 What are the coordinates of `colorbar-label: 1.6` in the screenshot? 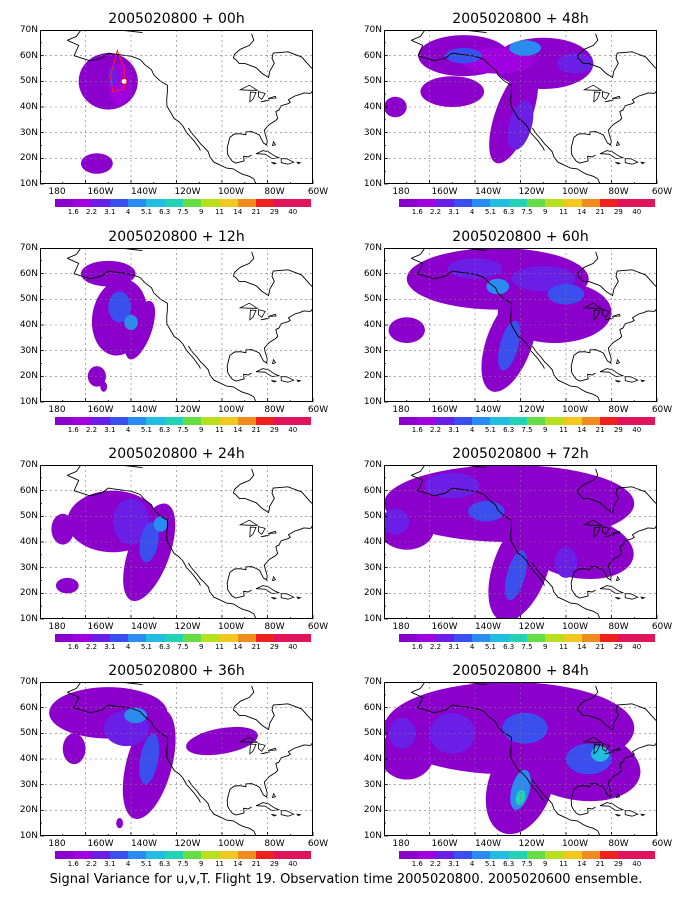 It's located at (417, 212).